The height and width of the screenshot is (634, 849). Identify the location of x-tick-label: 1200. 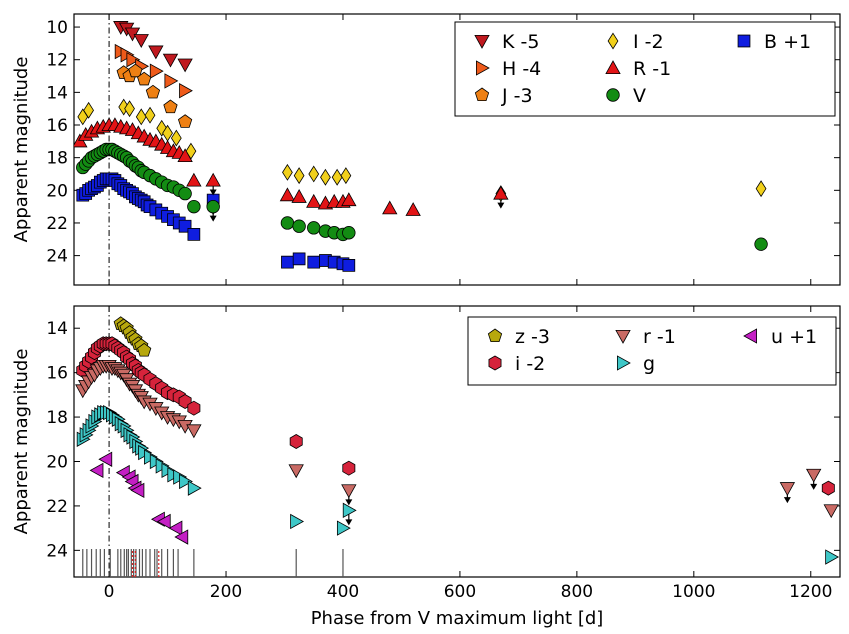
(810, 592).